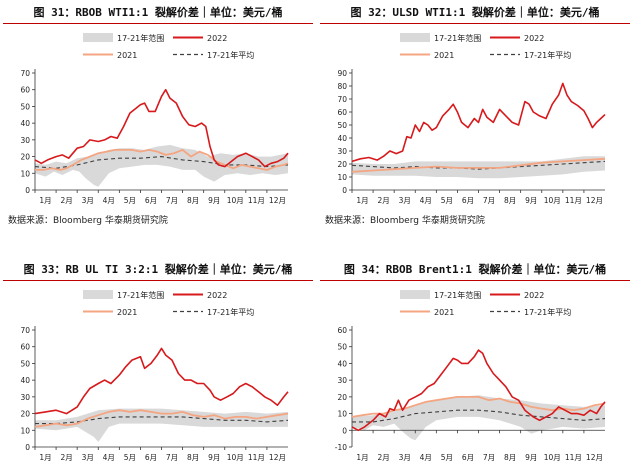  What do you see at coordinates (342, 73) in the screenshot?
I see `y-tick-label: 90` at bounding box center [342, 73].